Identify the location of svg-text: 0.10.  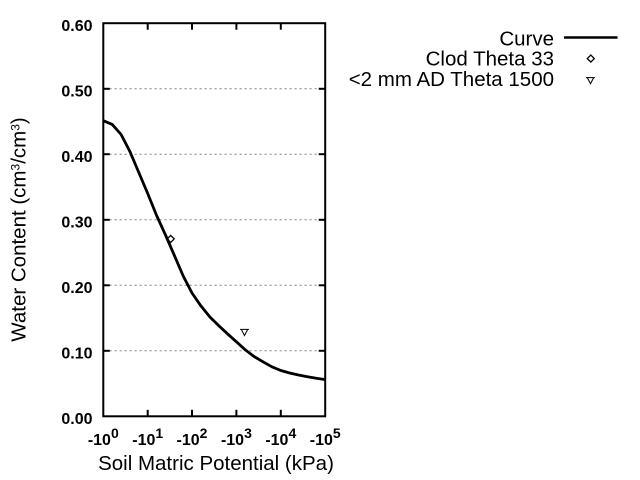
(76, 354).